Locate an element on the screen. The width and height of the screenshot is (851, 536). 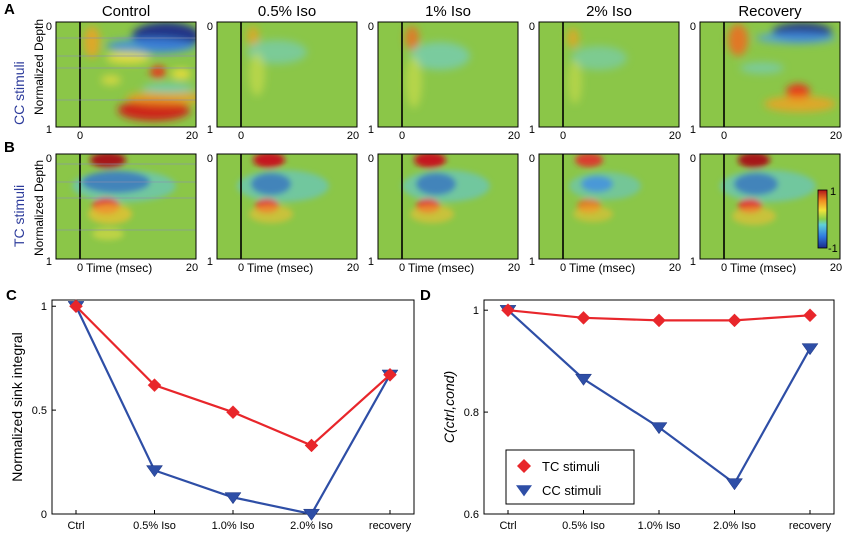
y-tick-label: 0.6 is located at coordinates (471, 515).